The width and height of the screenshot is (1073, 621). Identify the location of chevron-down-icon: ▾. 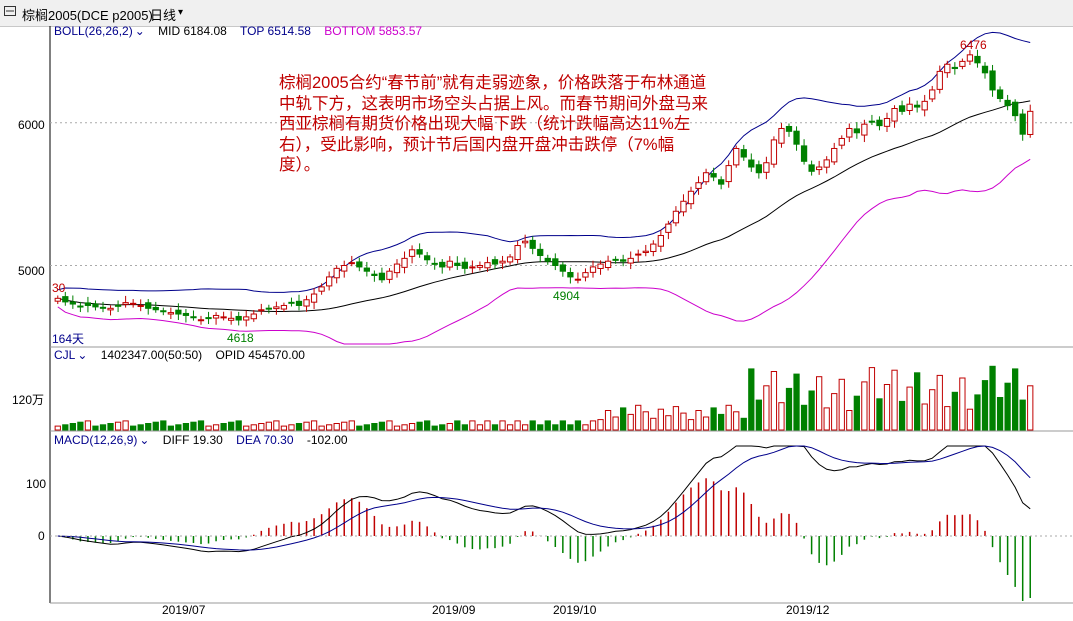
(181, 12).